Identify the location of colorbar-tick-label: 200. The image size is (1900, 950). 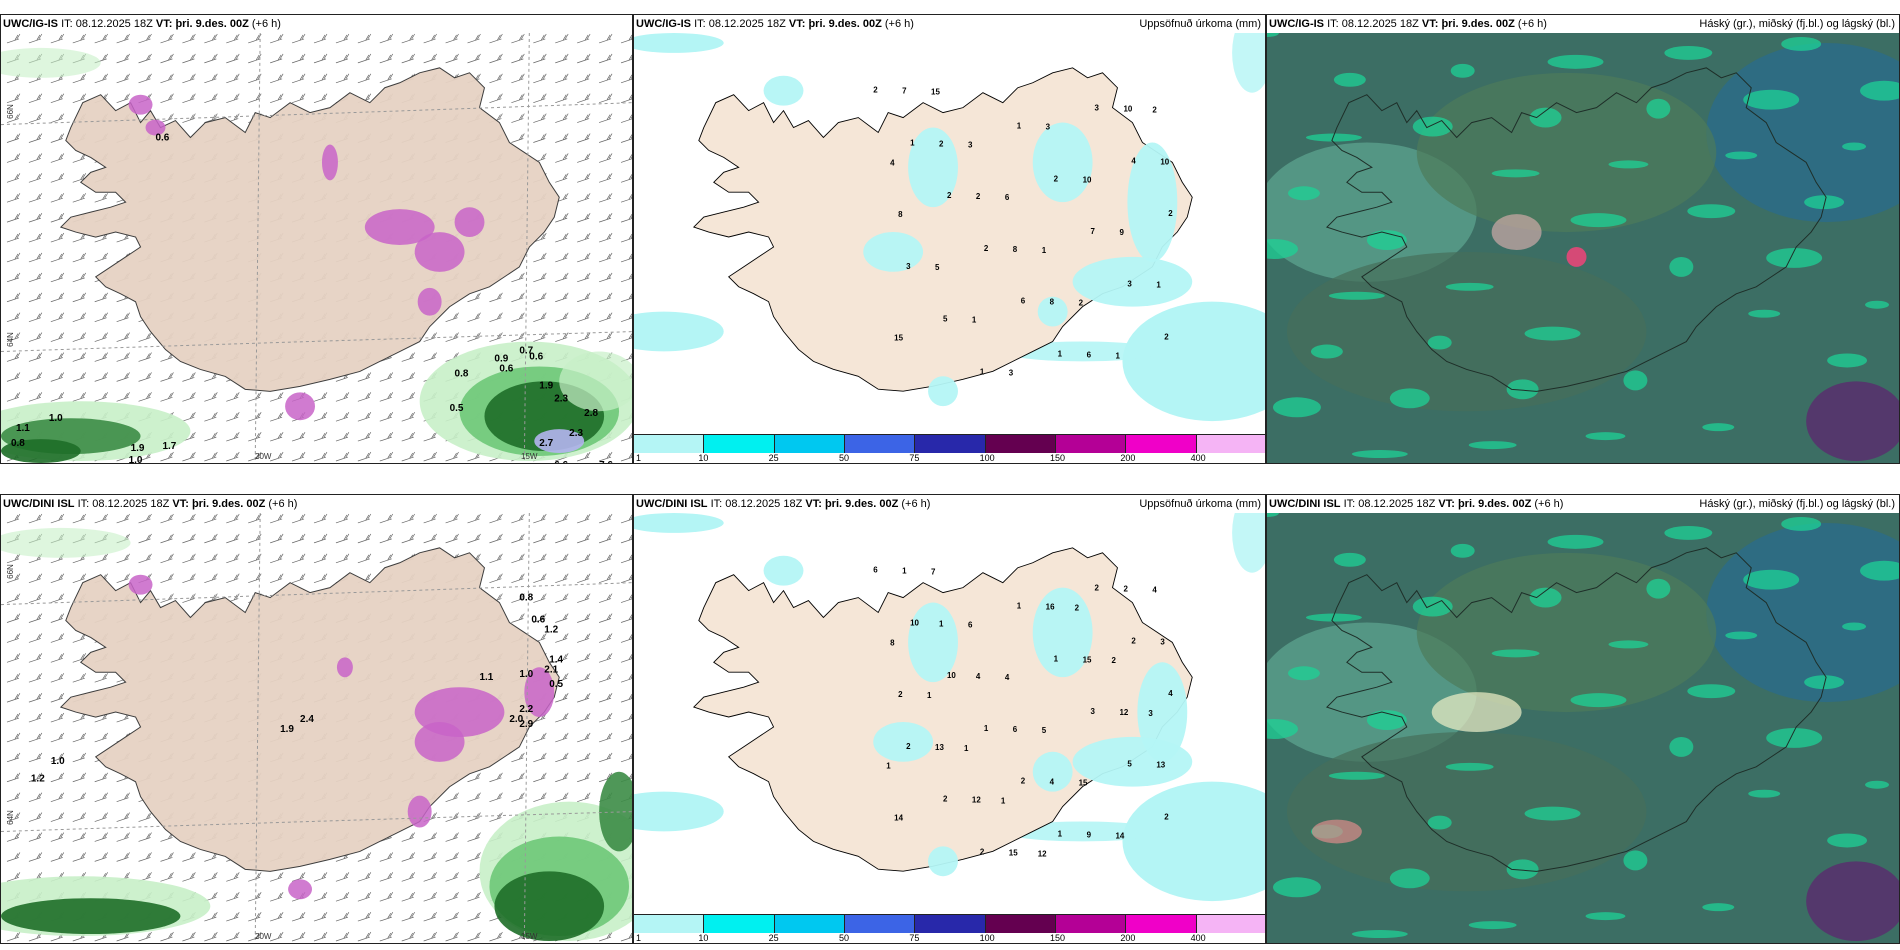
(1128, 938).